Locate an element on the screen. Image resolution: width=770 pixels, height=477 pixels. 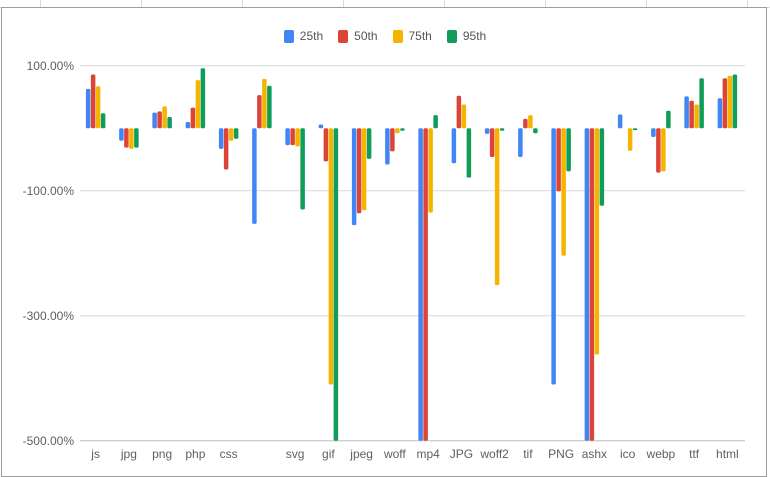
bar-95th-ico is located at coordinates (635, 129).